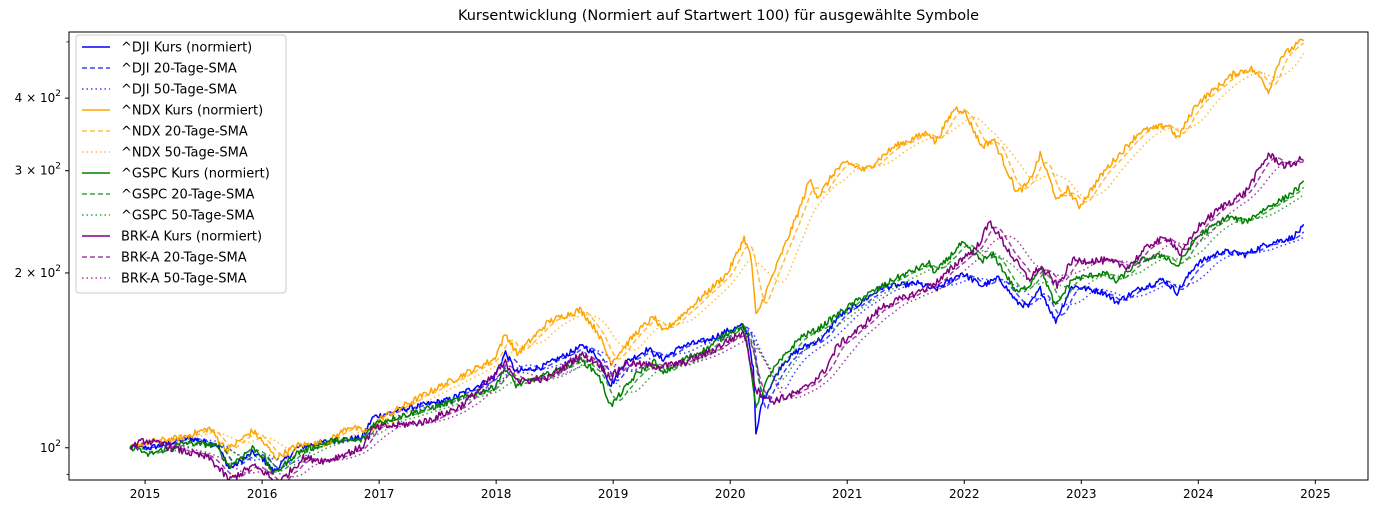 The width and height of the screenshot is (1378, 505). What do you see at coordinates (187, 216) in the screenshot?
I see `legend-label: ^GSPC 50-Tage-SMA` at bounding box center [187, 216].